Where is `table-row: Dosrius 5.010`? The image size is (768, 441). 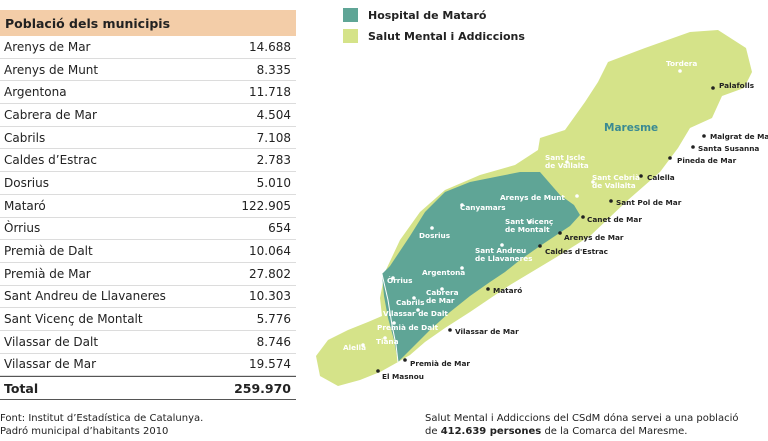
table-row: Dosrius 5.010 is located at coordinates (148, 183).